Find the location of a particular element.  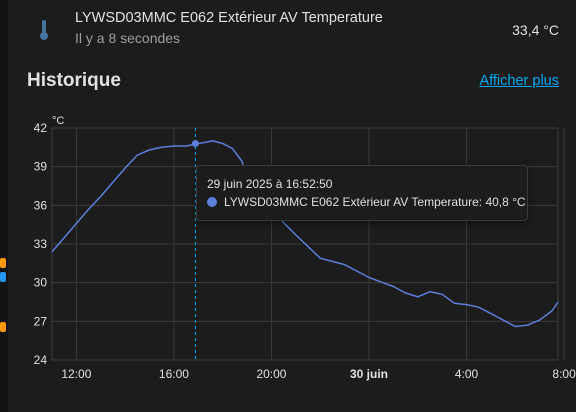

x-tick-label: 4:00 is located at coordinates (467, 374).